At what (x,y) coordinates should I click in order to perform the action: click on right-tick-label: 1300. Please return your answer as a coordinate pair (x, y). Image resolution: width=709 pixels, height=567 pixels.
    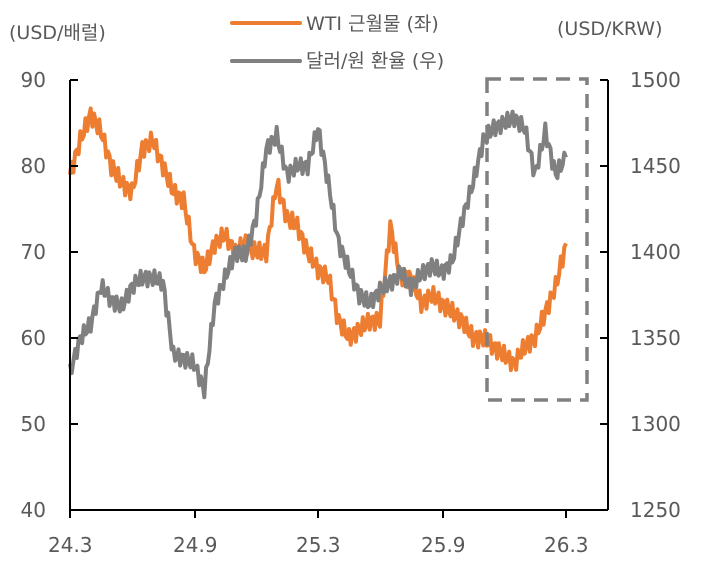
    Looking at the image, I should click on (655, 424).